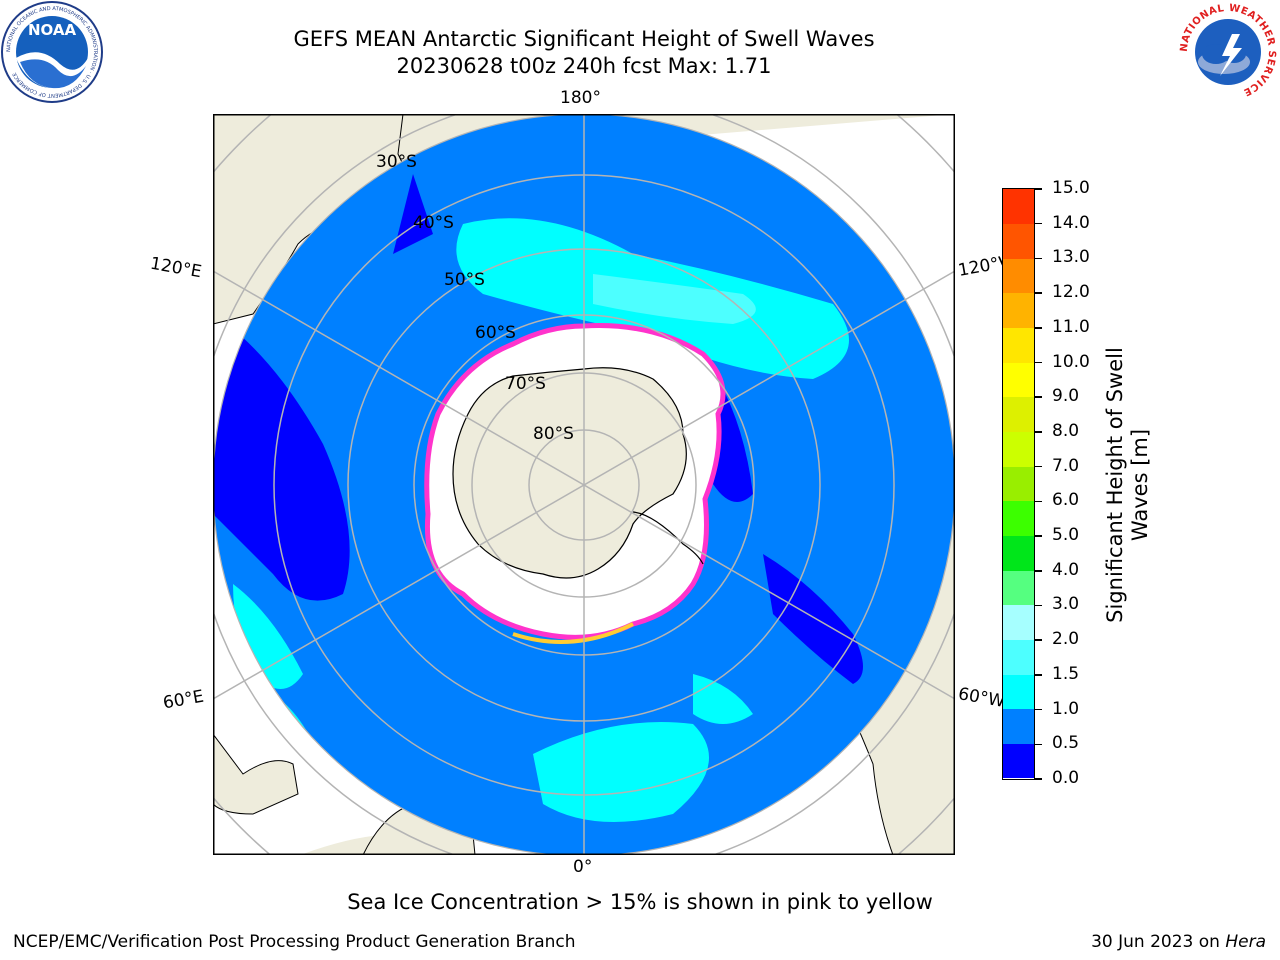  Describe the element at coordinates (396, 162) in the screenshot. I see `lat-label-30s: 30°S` at that location.